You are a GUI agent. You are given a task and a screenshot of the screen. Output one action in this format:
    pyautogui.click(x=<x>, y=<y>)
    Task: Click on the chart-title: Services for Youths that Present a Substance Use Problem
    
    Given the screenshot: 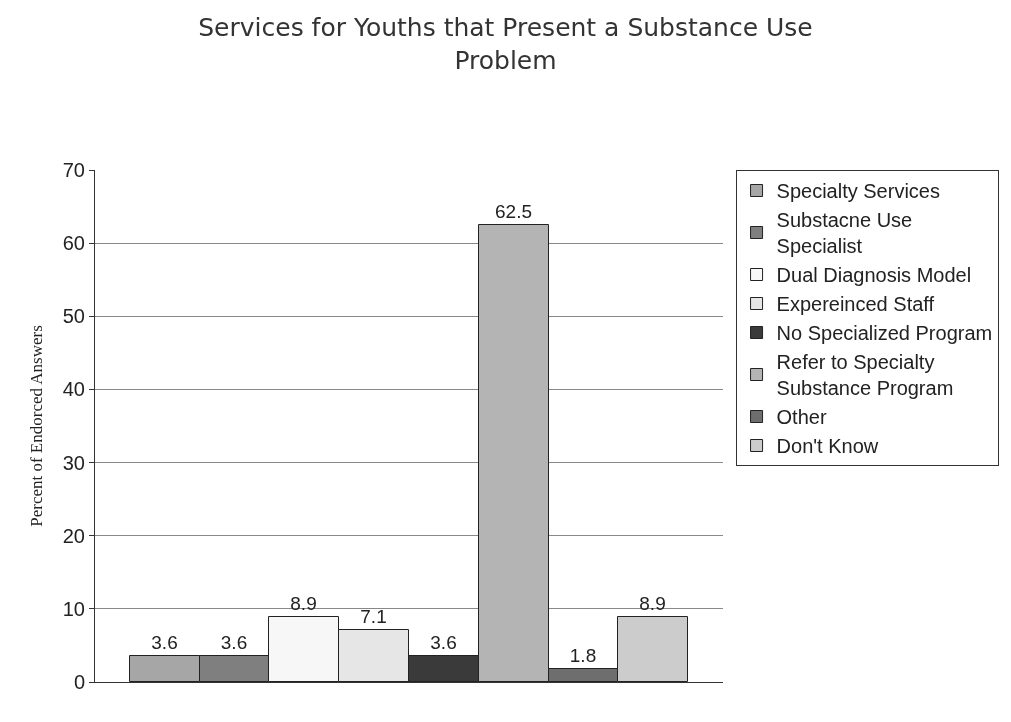 What is the action you would take?
    pyautogui.click(x=505, y=44)
    